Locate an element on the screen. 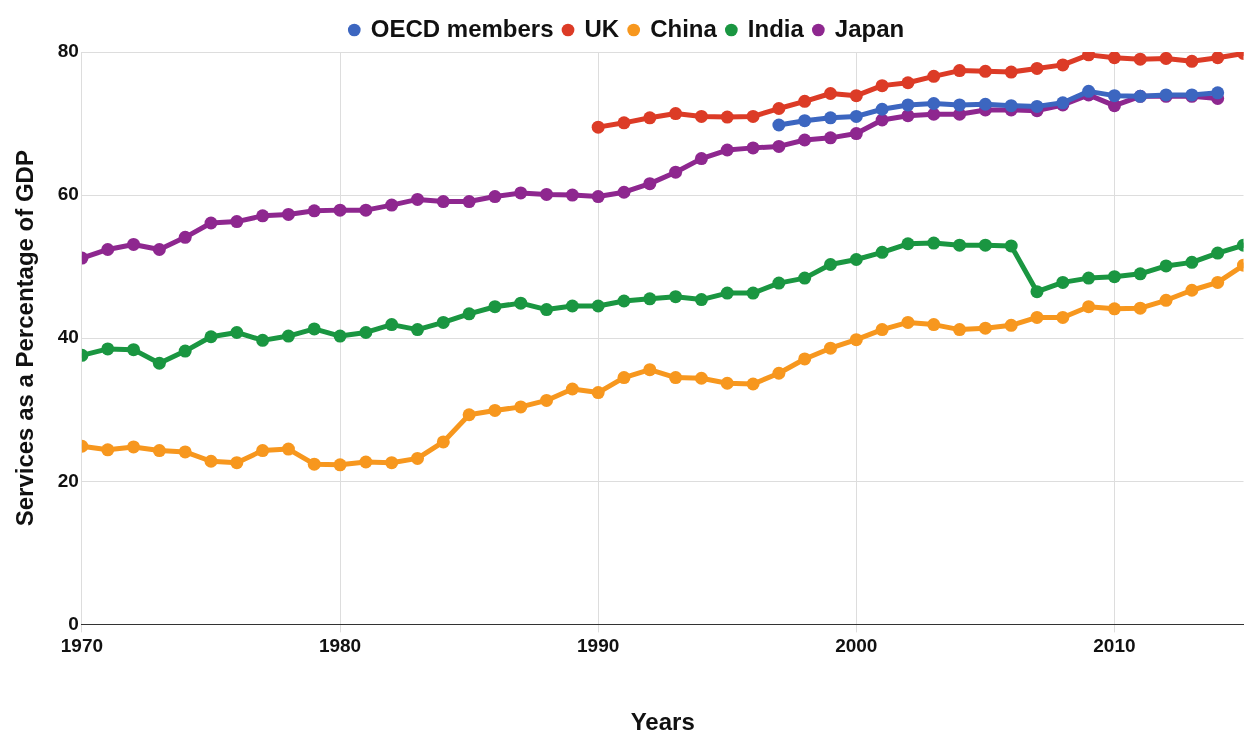 The height and width of the screenshot is (750, 1258). x-tick-label: 1970 is located at coordinates (82, 646).